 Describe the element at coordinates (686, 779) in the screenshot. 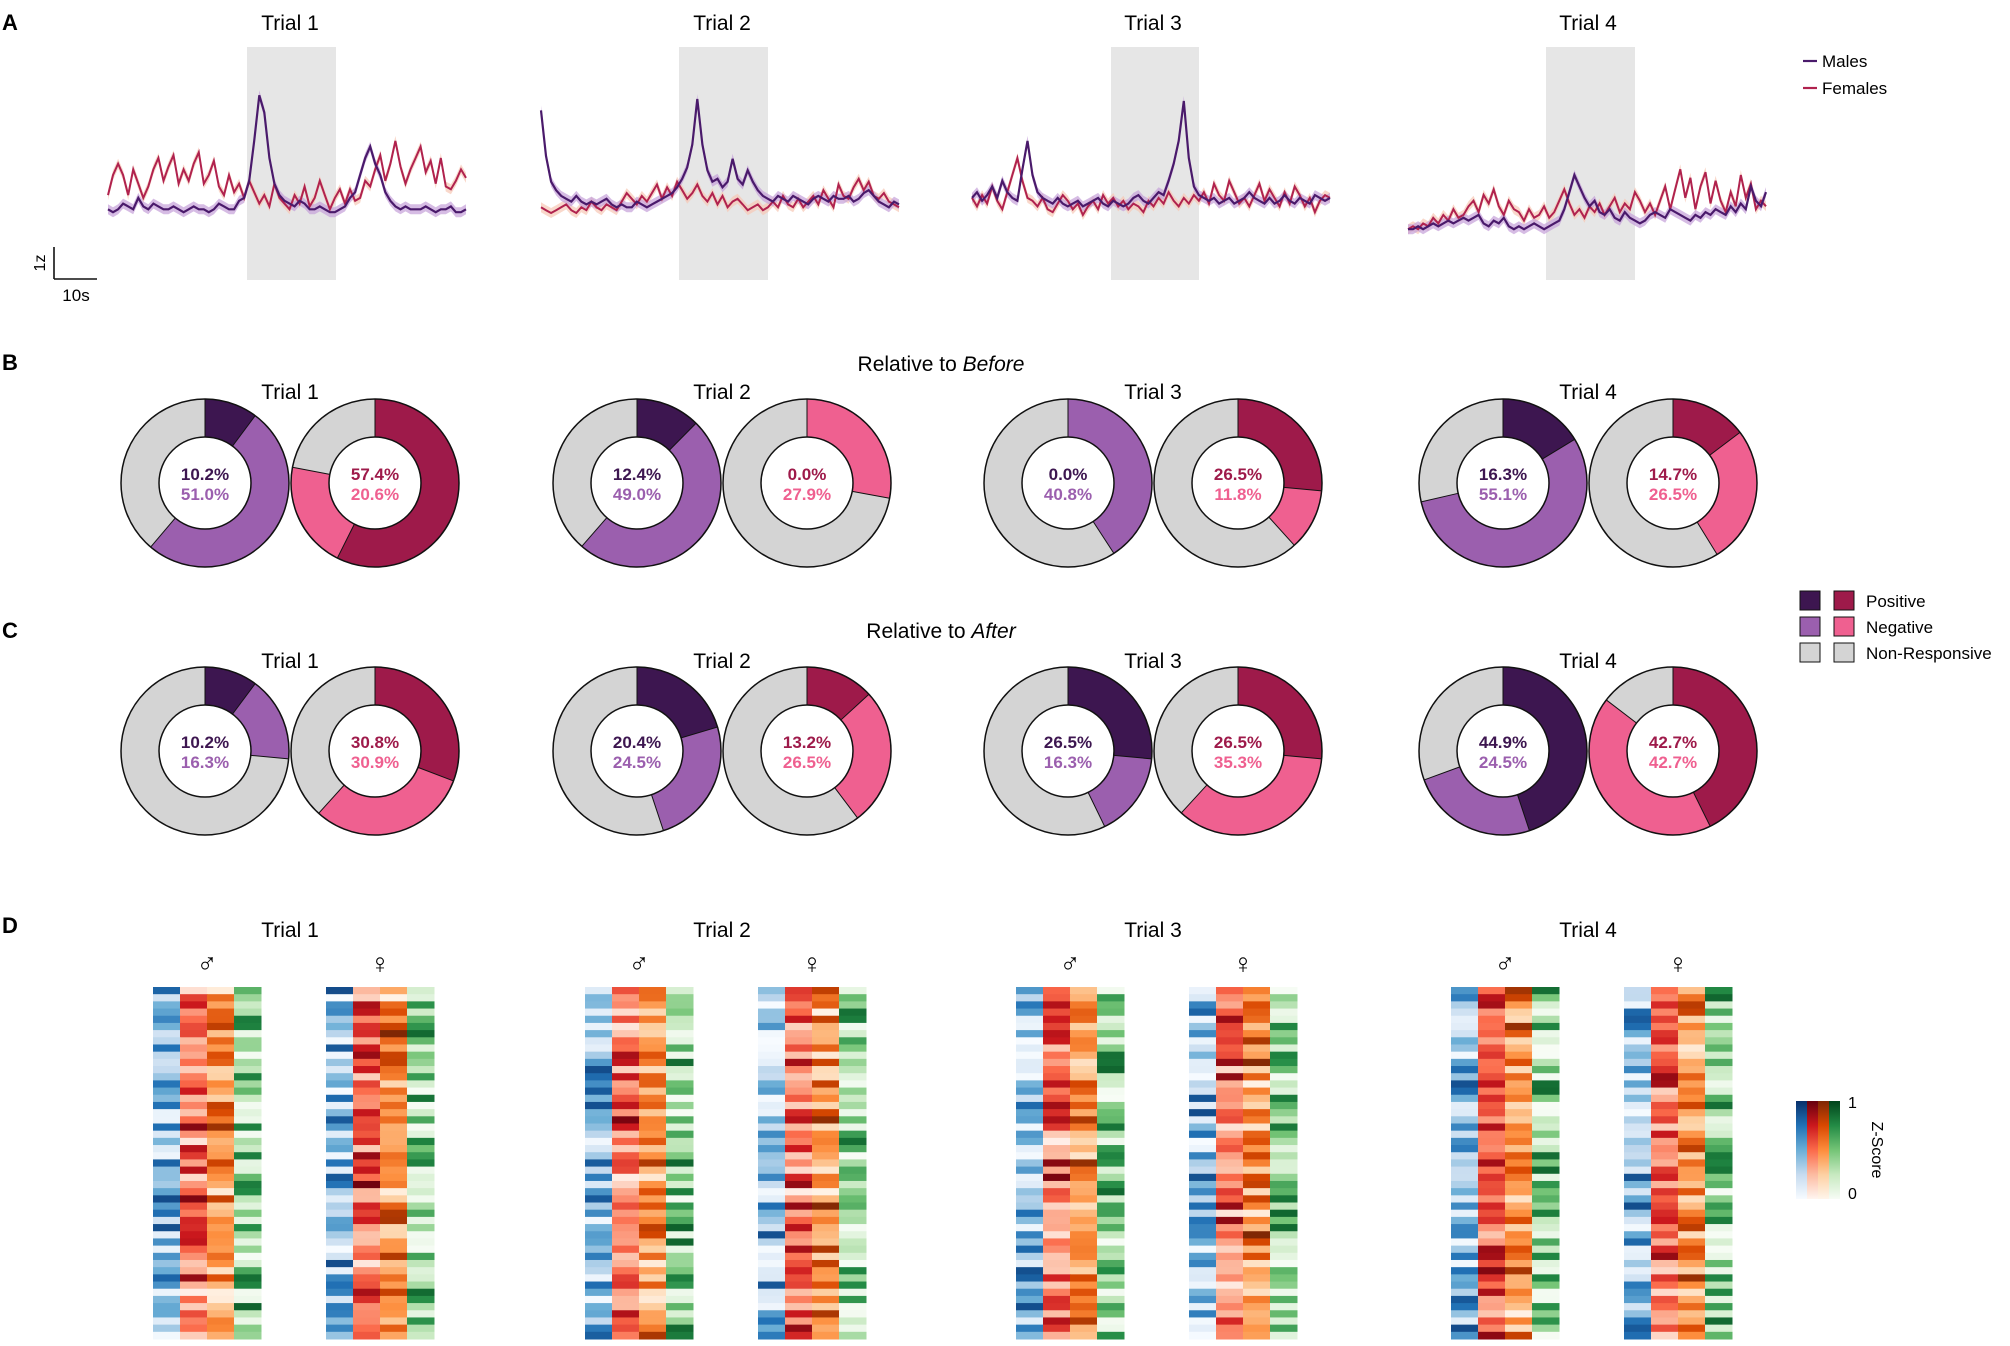

I see `donut-negative-slice` at that location.